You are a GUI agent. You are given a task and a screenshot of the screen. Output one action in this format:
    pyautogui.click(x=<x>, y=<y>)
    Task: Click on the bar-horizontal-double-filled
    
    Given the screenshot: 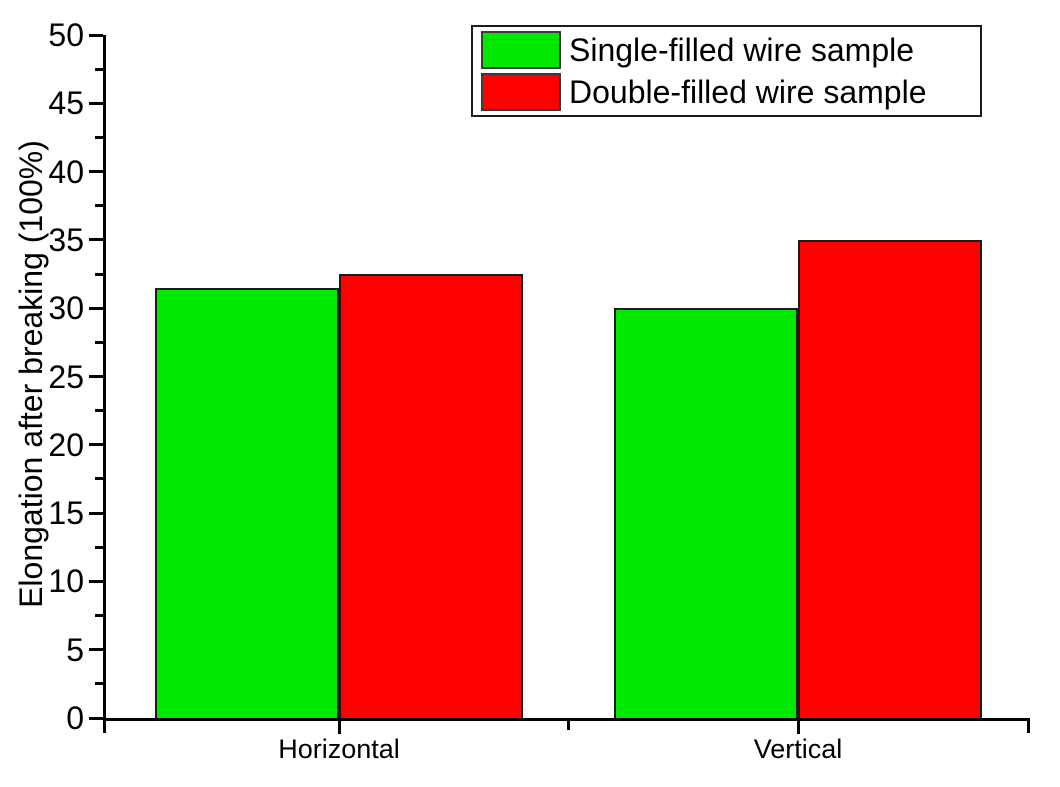 What is the action you would take?
    pyautogui.click(x=431, y=496)
    